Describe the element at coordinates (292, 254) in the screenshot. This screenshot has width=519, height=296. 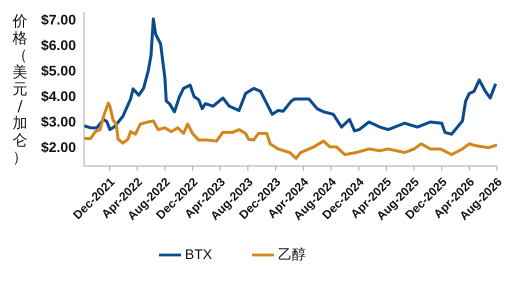
I see `legend-label: 乙醇` at that location.